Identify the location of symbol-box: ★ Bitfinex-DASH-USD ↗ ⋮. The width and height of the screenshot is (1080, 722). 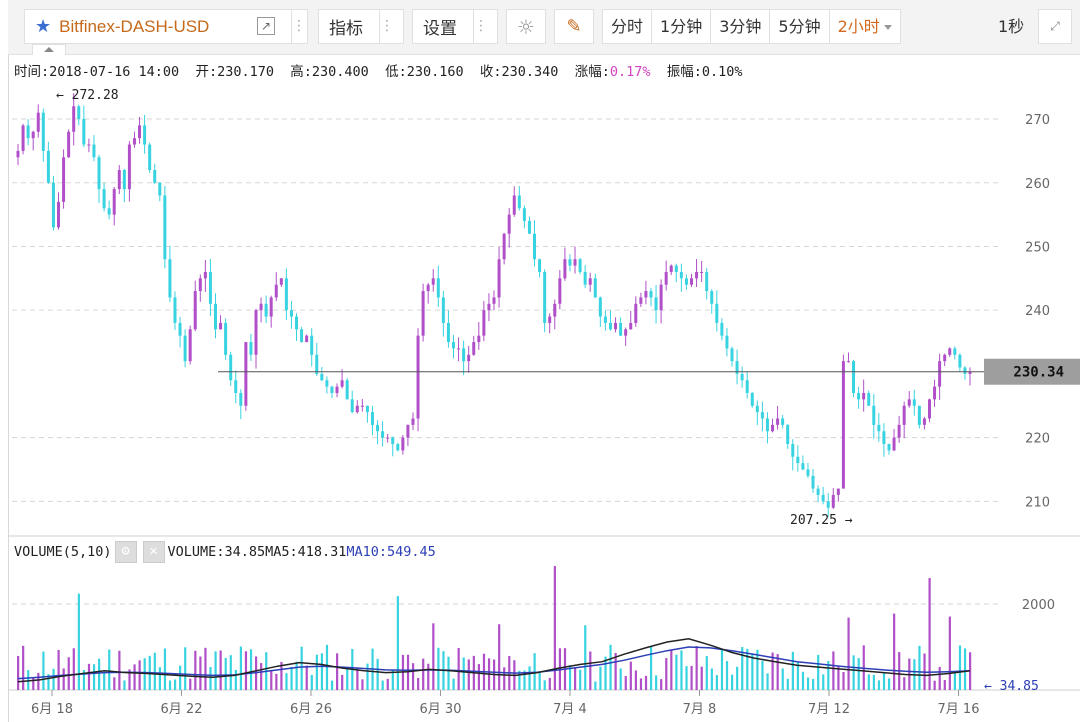
(166, 26).